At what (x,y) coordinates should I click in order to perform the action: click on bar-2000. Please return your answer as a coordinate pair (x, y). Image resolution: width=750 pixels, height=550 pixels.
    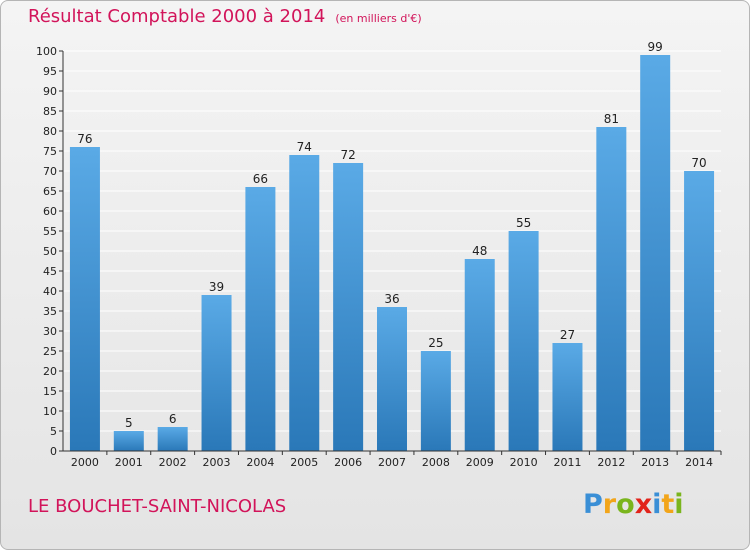
    Looking at the image, I should click on (84, 299).